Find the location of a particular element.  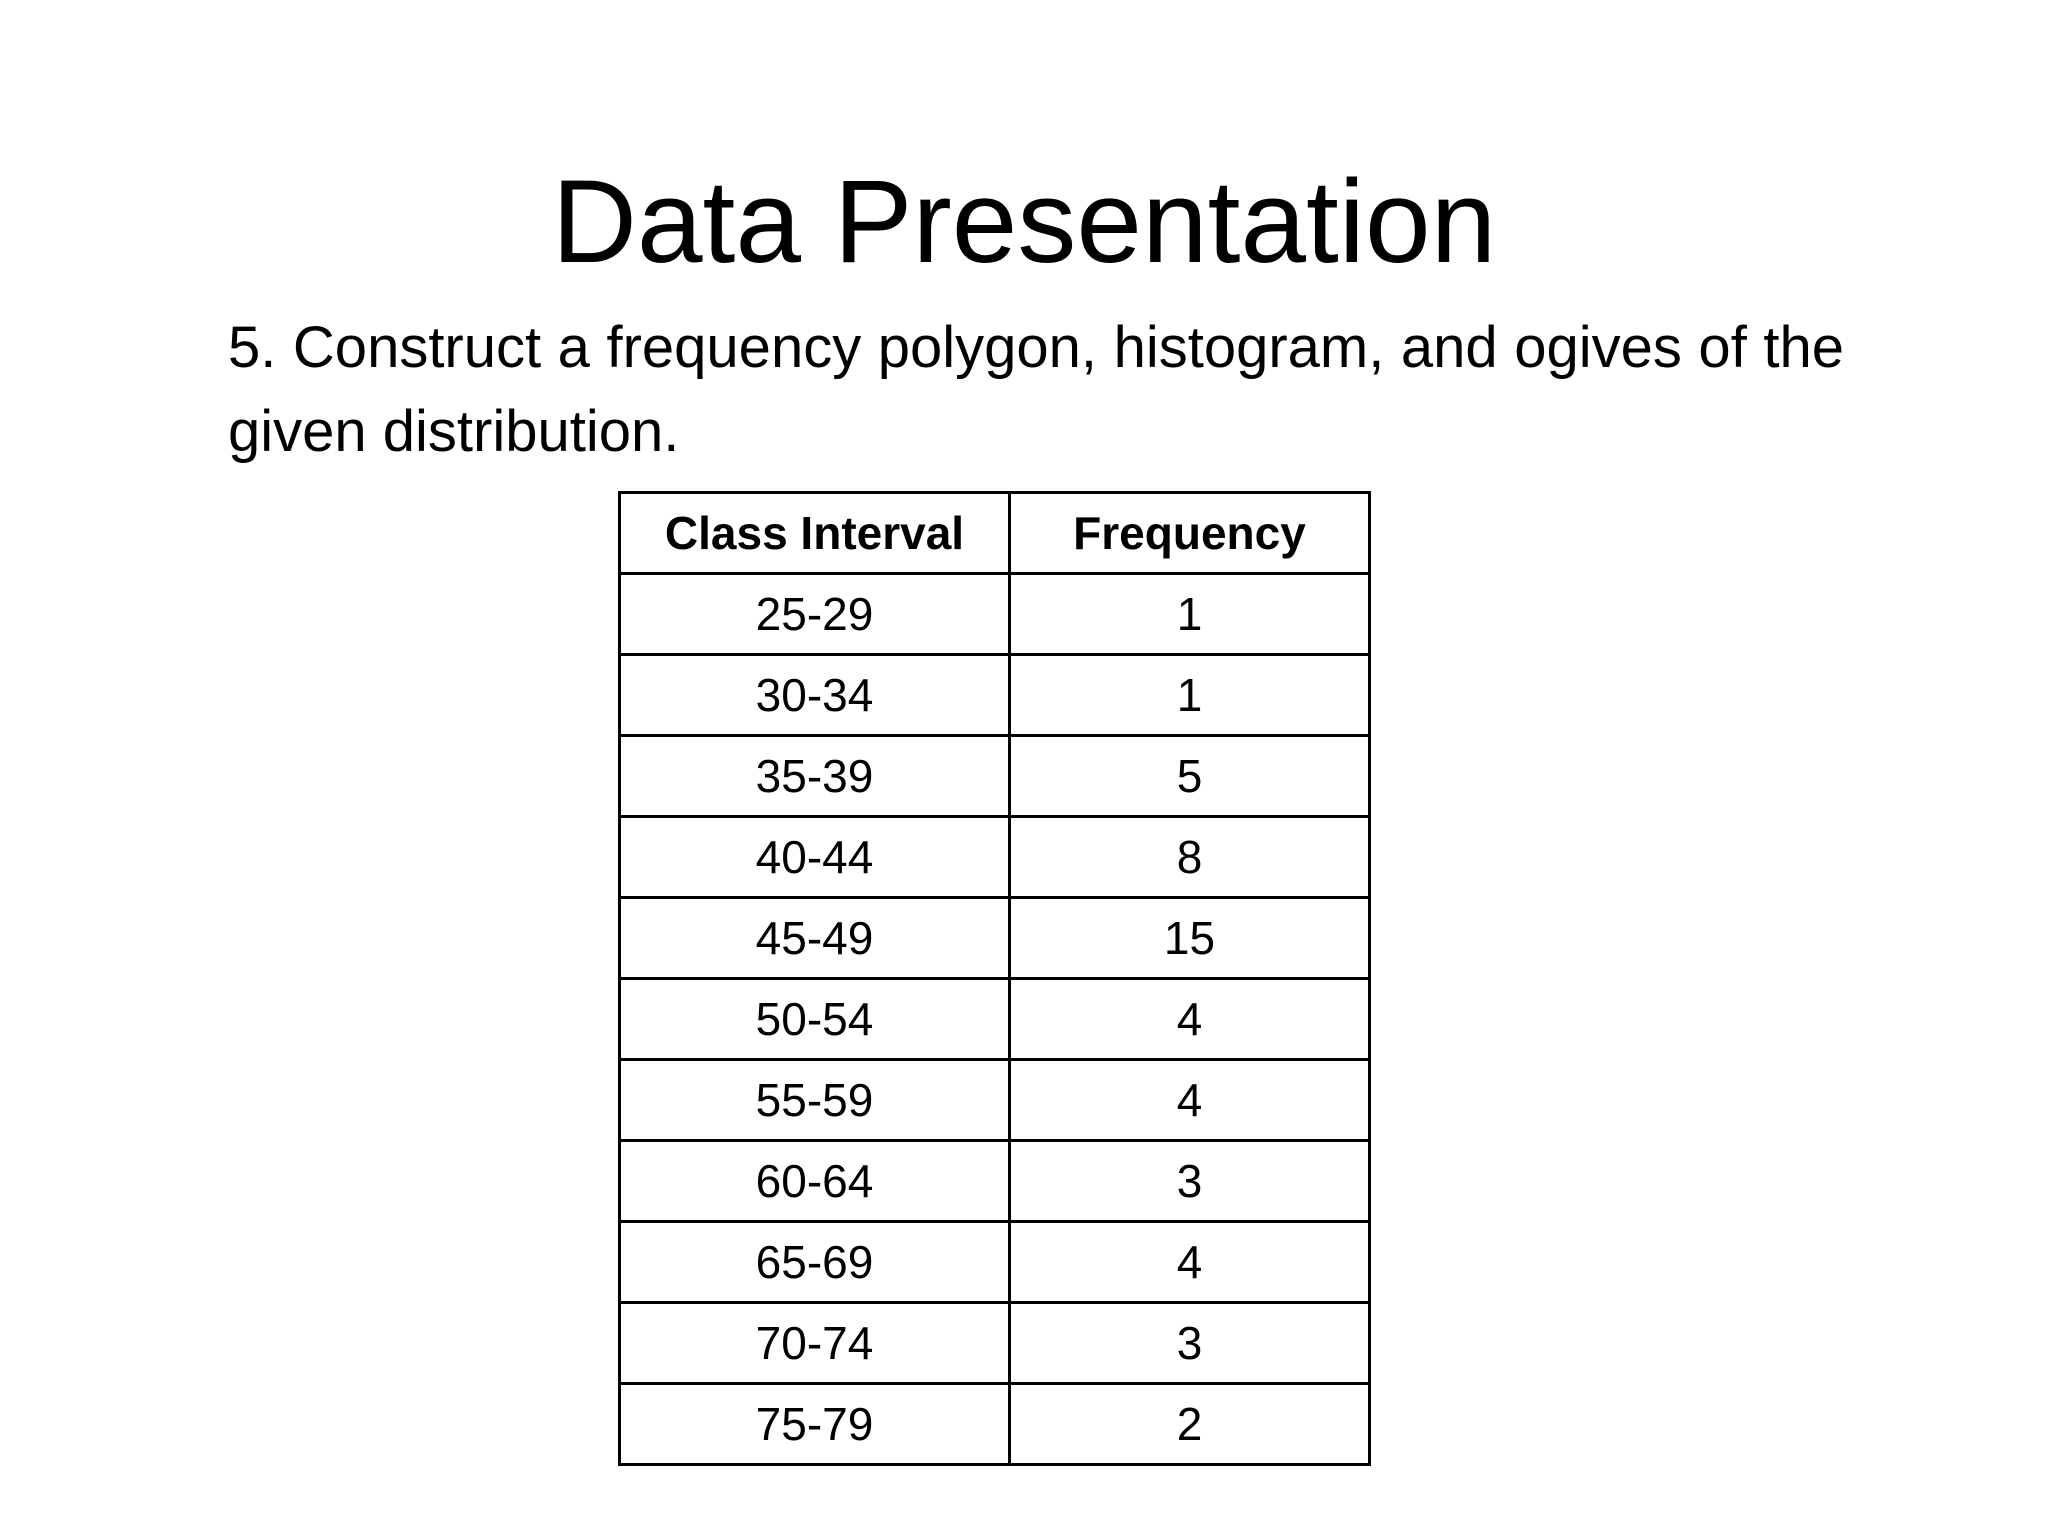

class-interval-cell: 65-69 is located at coordinates (814, 1262).